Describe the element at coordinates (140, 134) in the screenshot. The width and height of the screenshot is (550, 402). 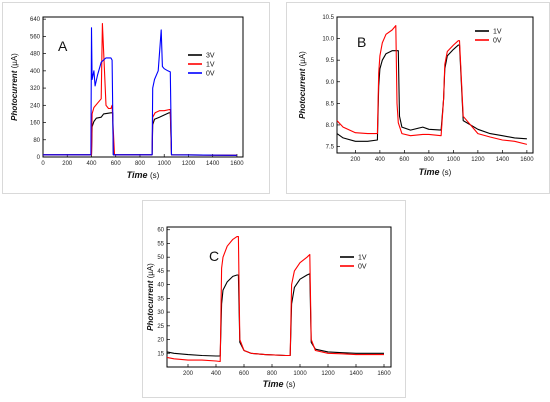
I see `series-line-3v` at that location.